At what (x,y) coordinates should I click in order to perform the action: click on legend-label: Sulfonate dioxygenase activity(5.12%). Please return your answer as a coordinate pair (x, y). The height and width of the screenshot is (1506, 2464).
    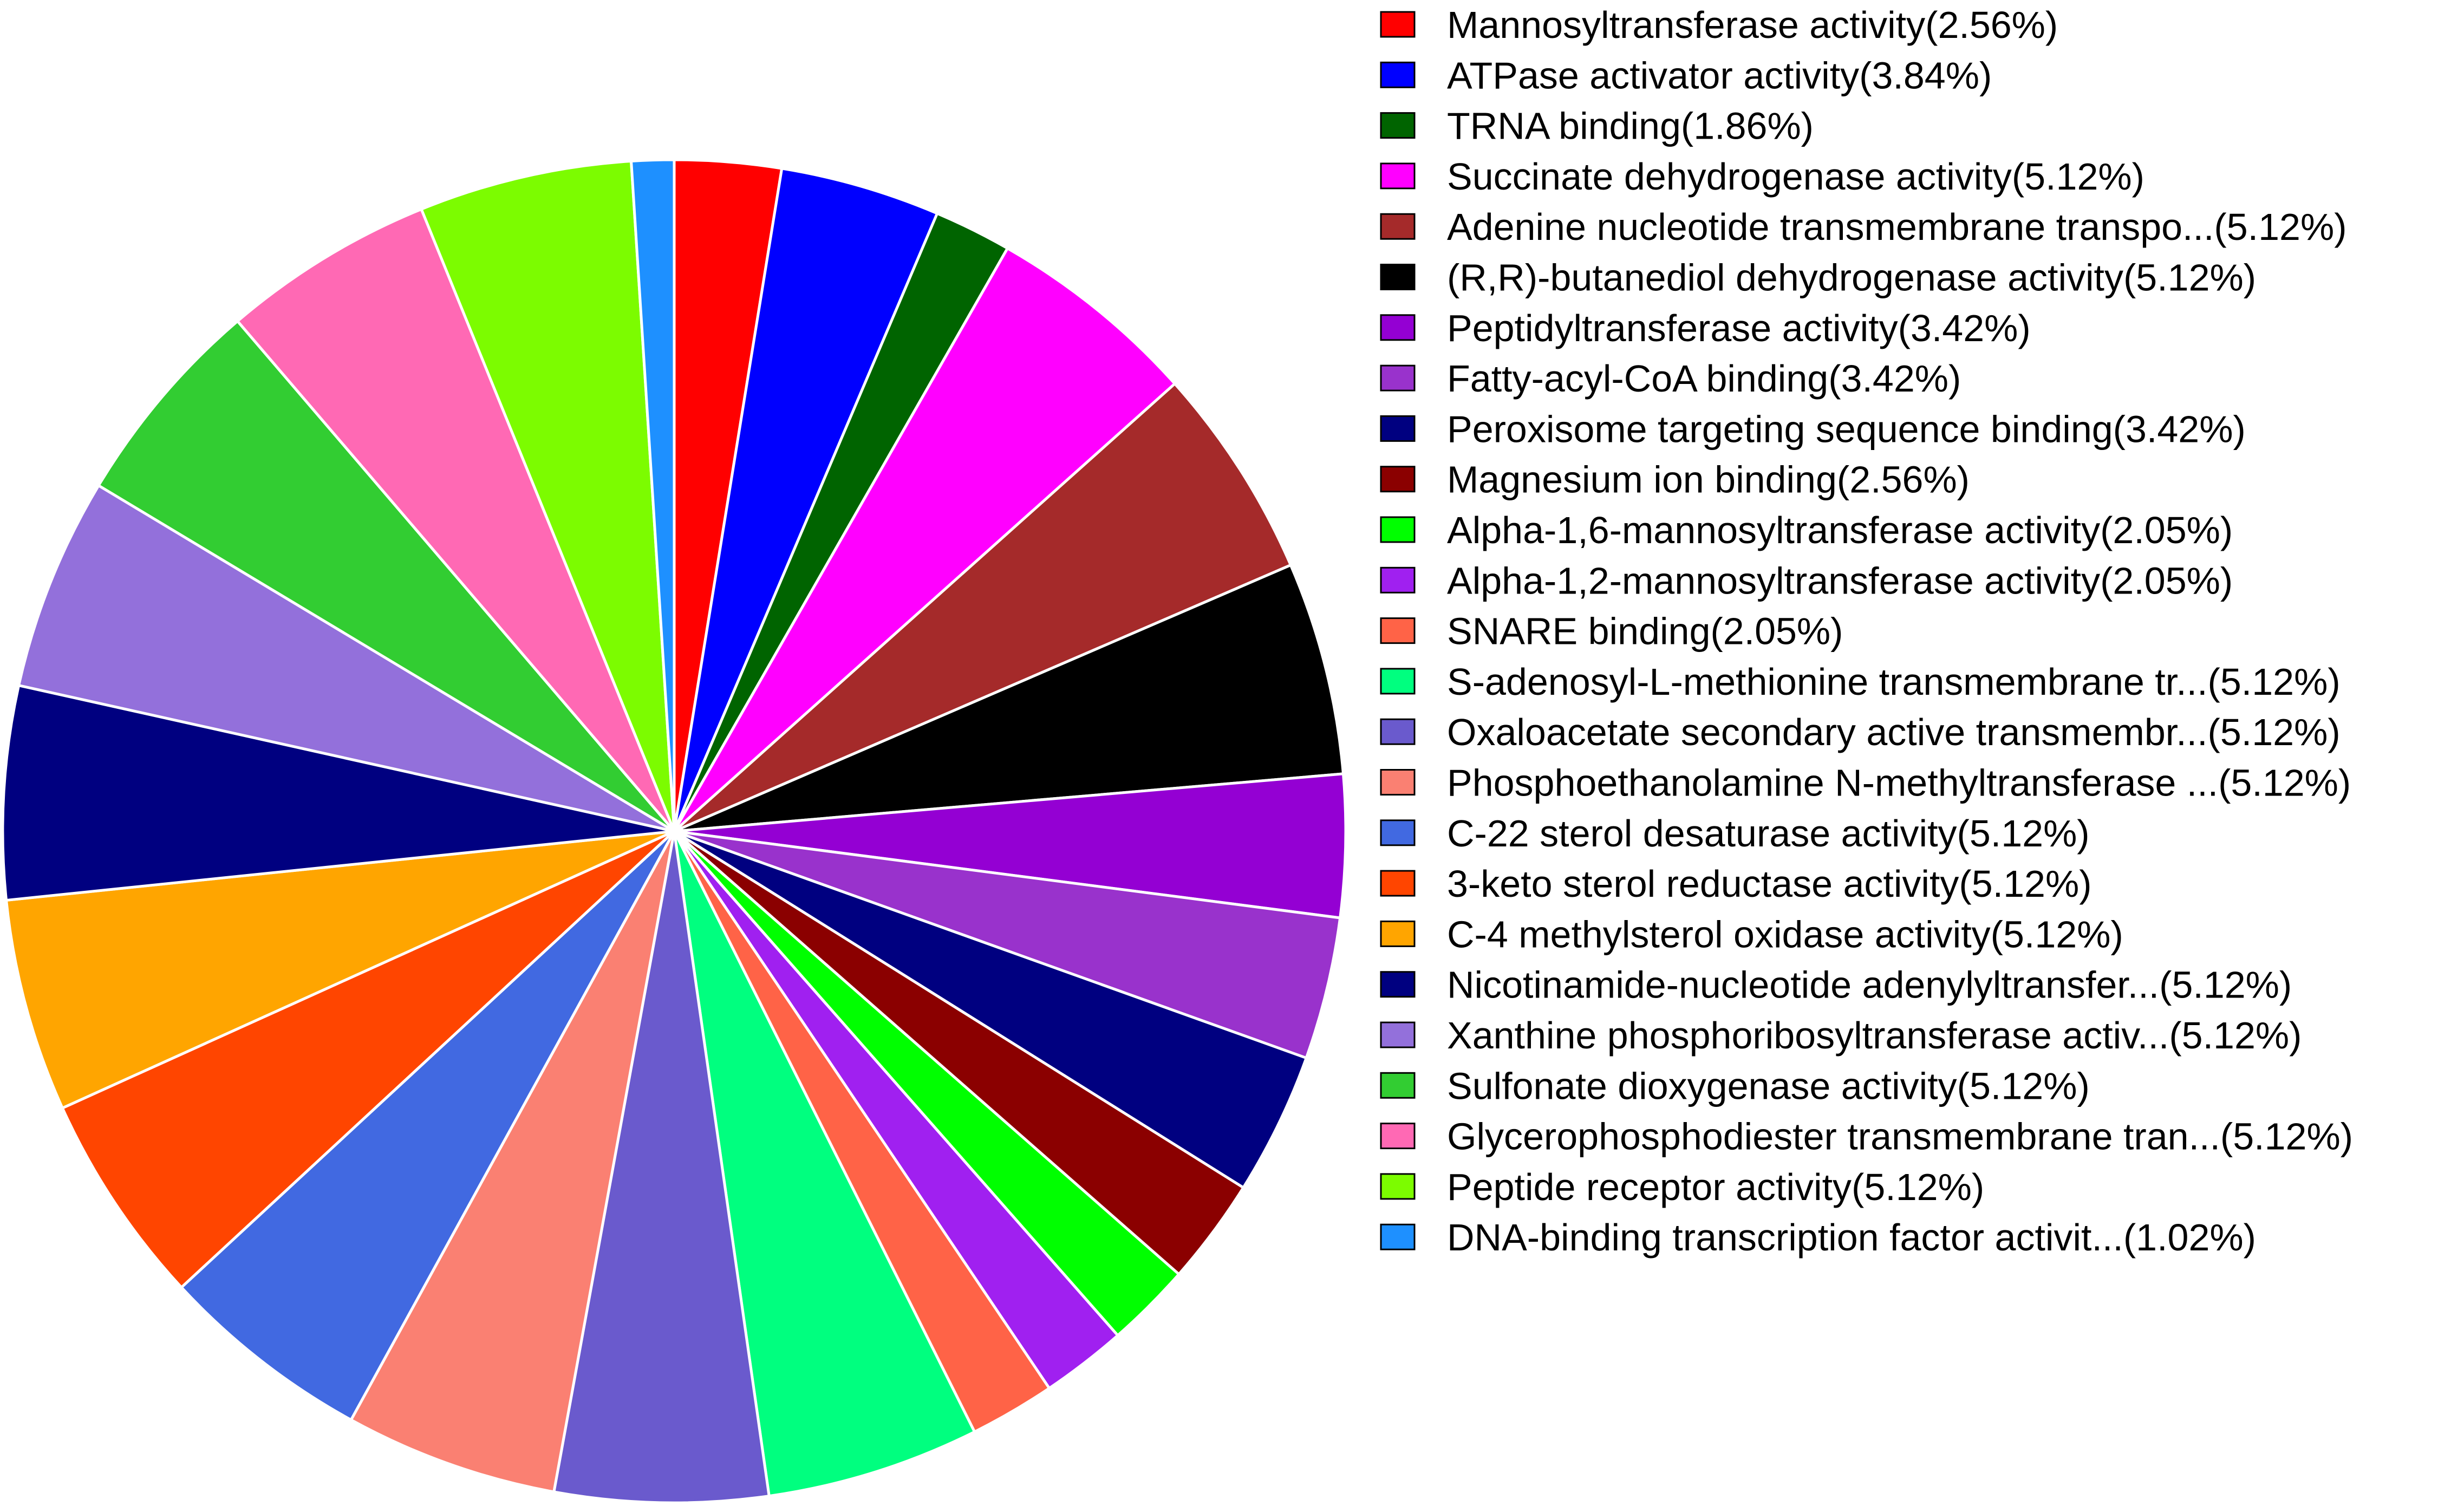
    Looking at the image, I should click on (1768, 1086).